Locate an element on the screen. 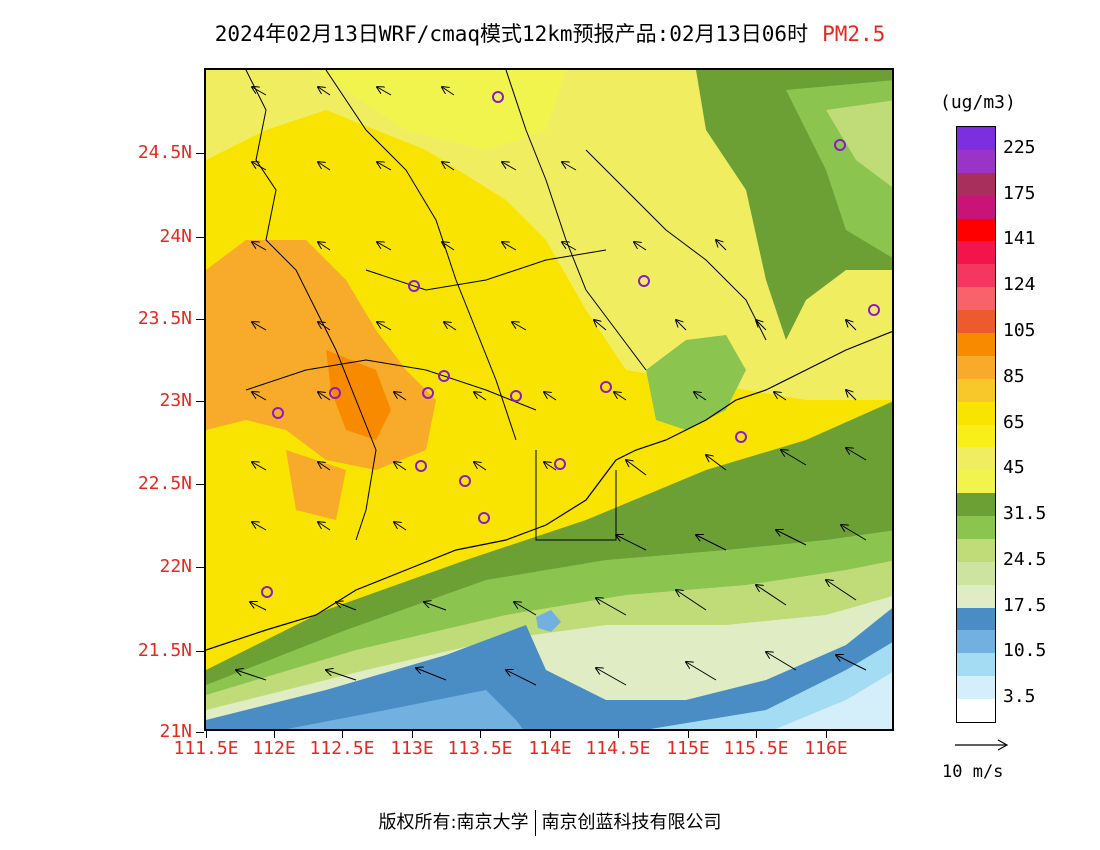 The image size is (1100, 850). patch-blue-island is located at coordinates (548, 621).